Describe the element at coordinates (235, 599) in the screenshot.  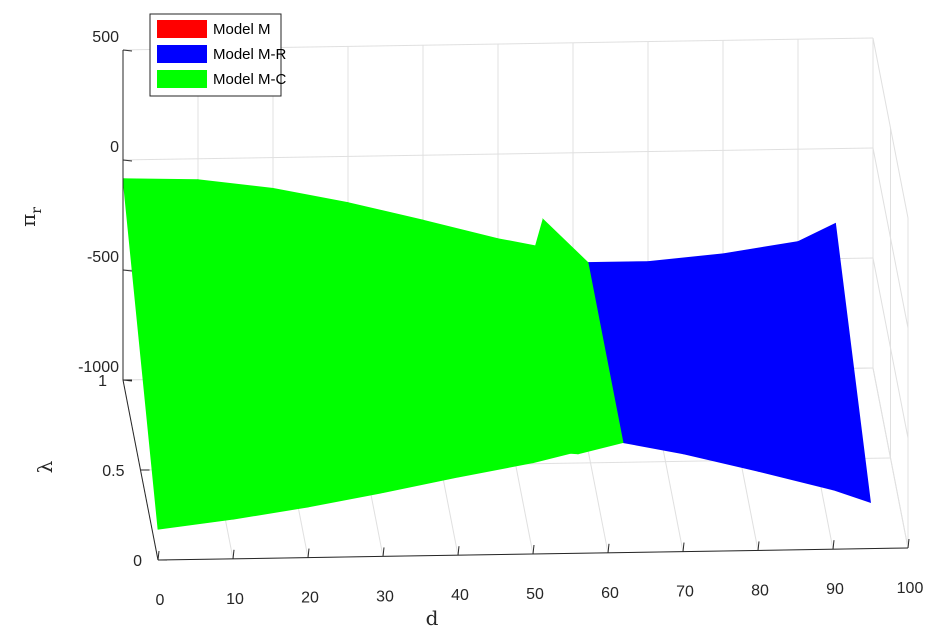
I see `x-tick-label: 10` at that location.